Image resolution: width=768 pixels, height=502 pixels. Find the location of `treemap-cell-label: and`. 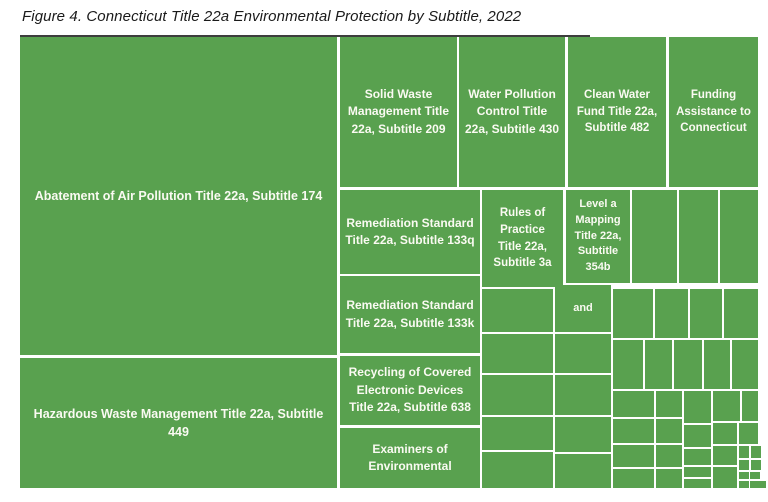

treemap-cell-label: and is located at coordinates (583, 307).